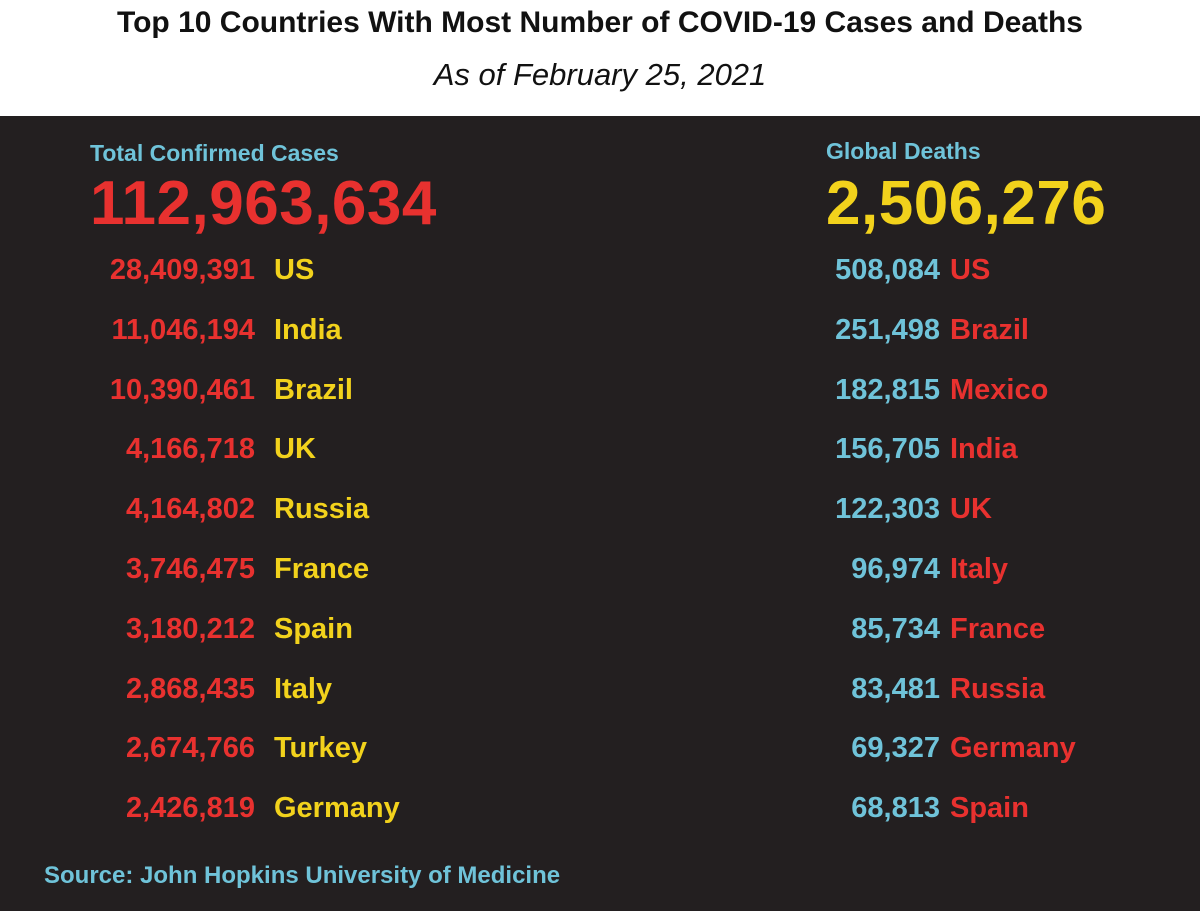 The width and height of the screenshot is (1200, 911). What do you see at coordinates (998, 629) in the screenshot?
I see `deaths-country: France` at bounding box center [998, 629].